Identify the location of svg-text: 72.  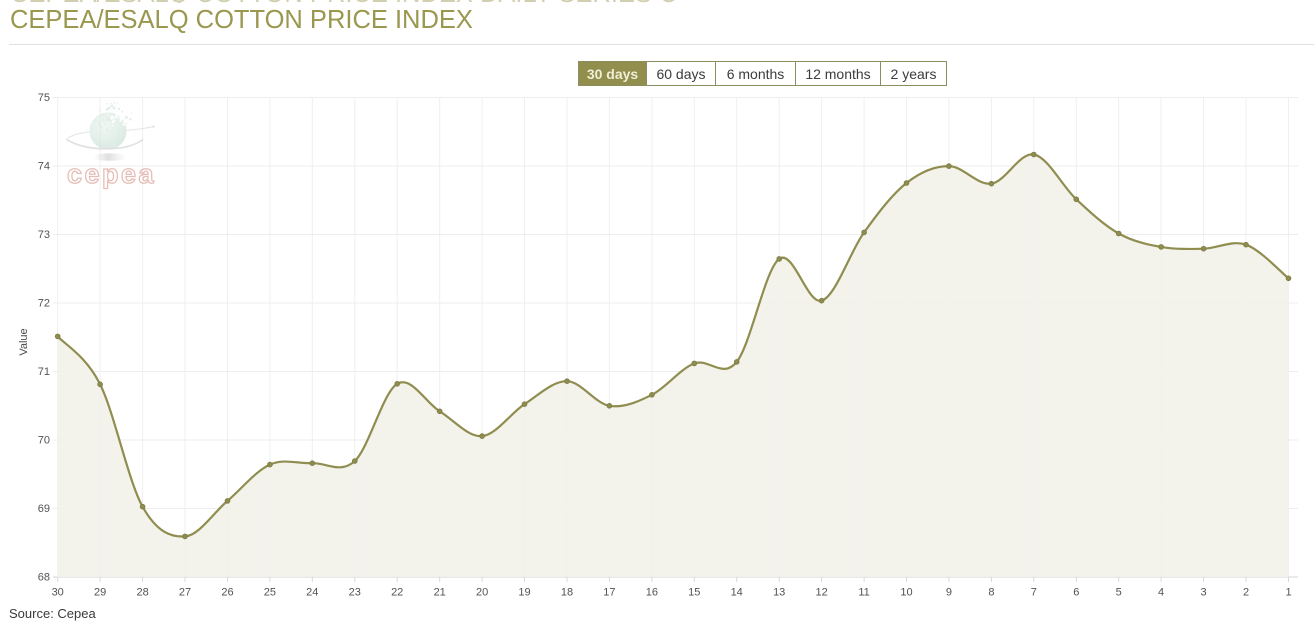
(44, 304).